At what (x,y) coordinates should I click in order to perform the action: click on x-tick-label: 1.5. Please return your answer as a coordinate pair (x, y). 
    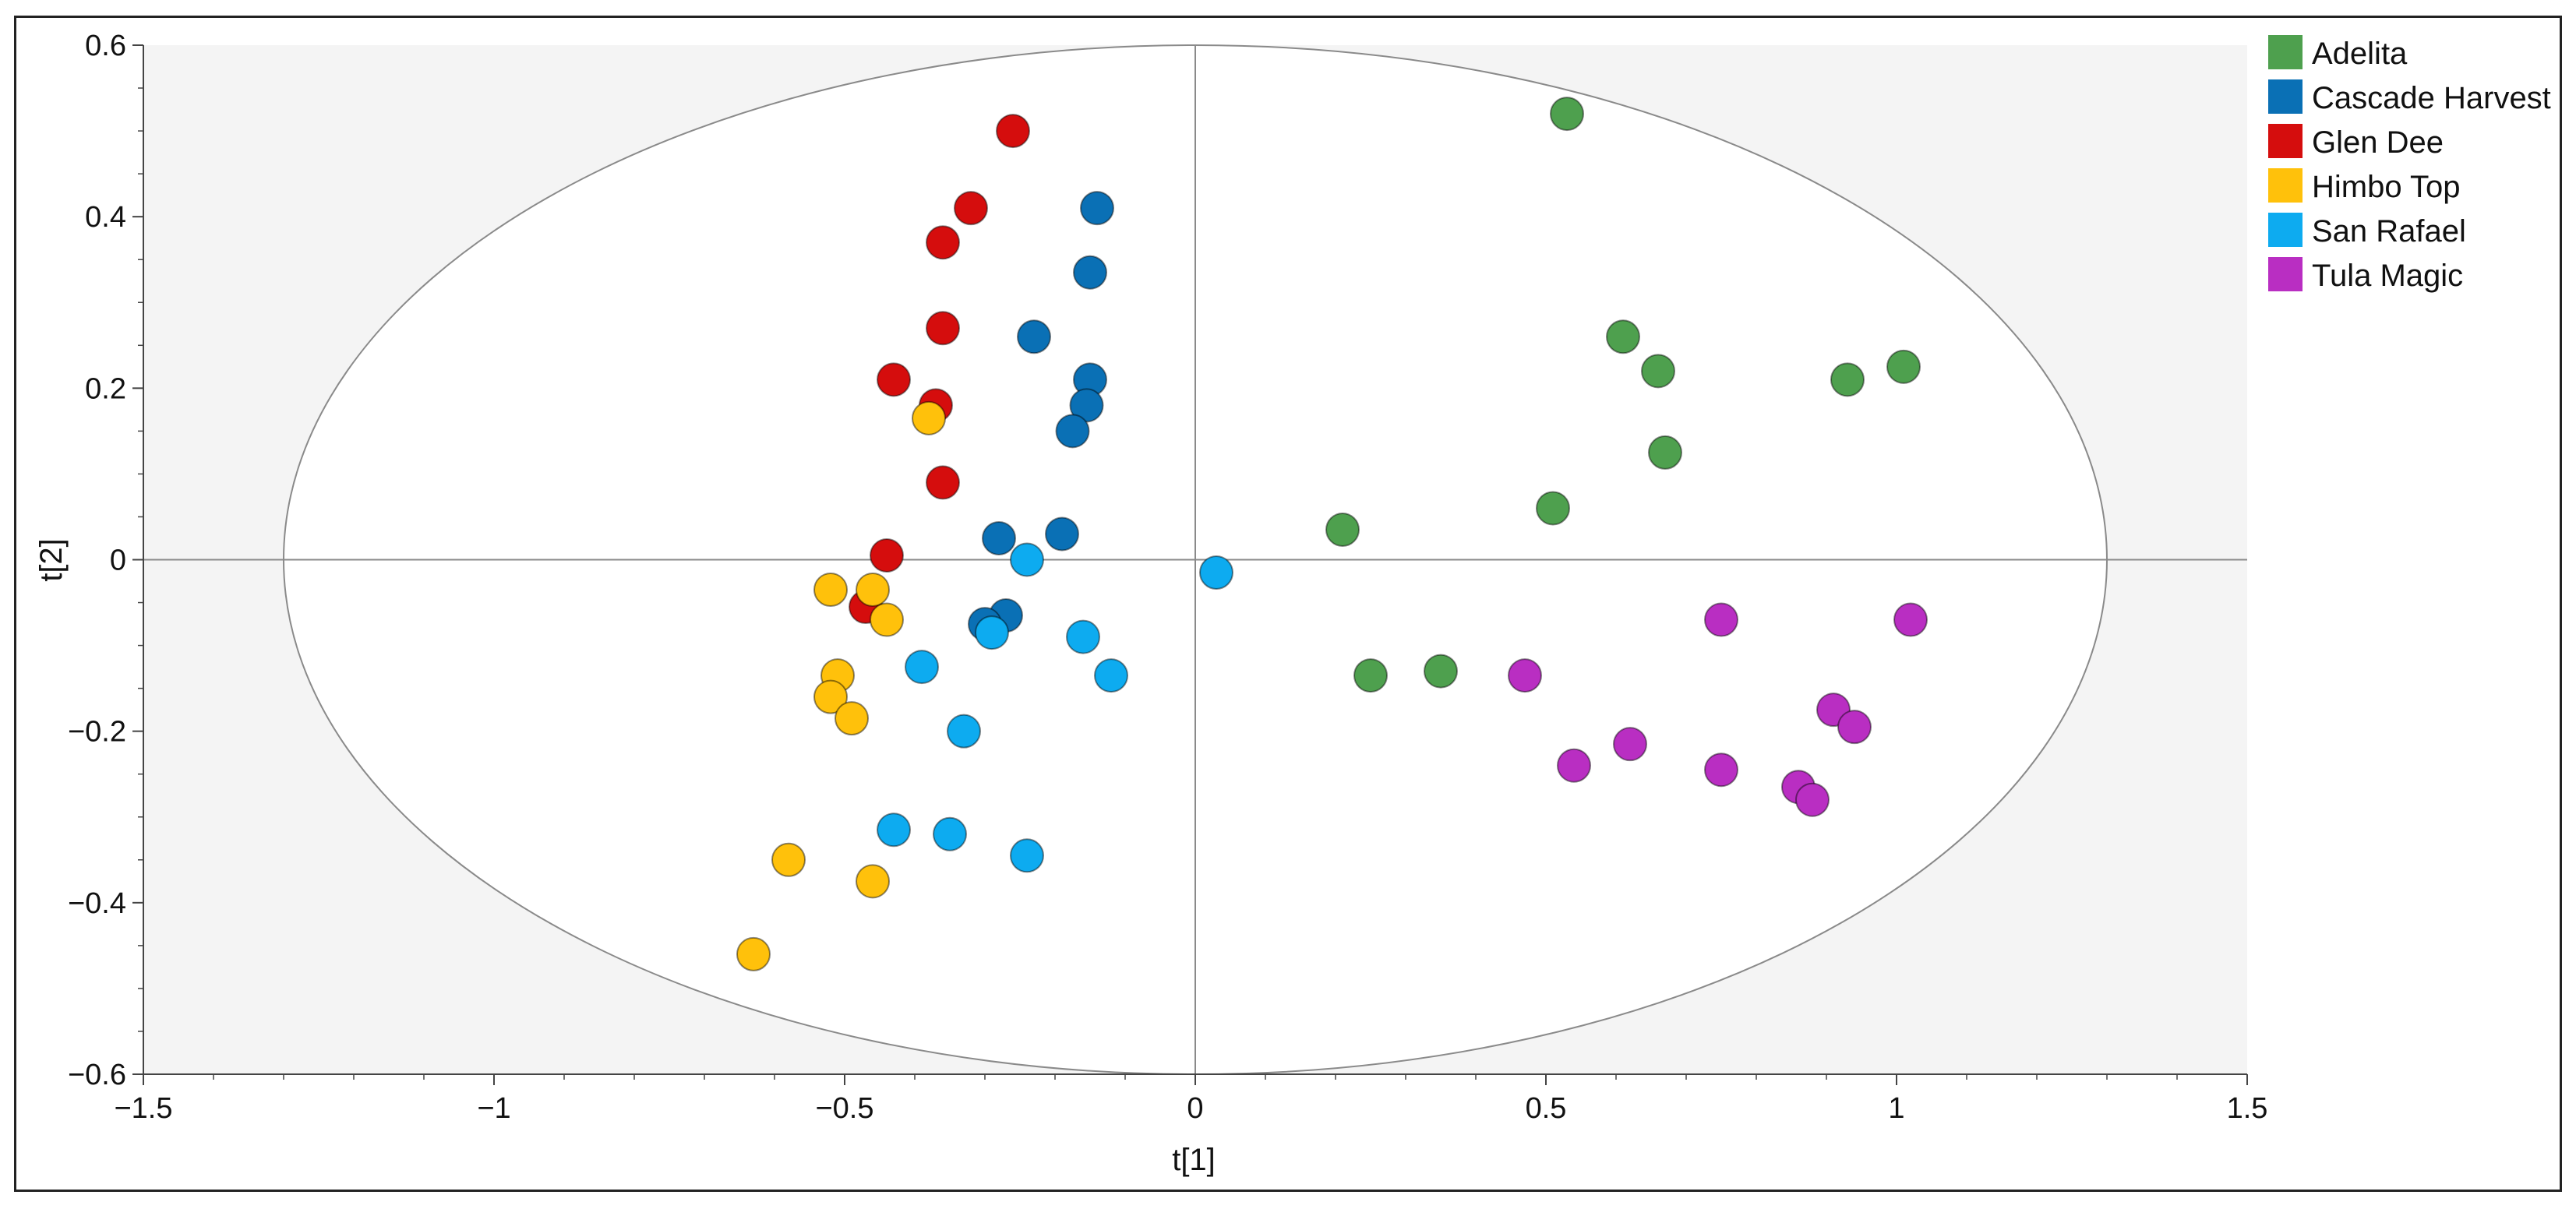
    Looking at the image, I should click on (2247, 1108).